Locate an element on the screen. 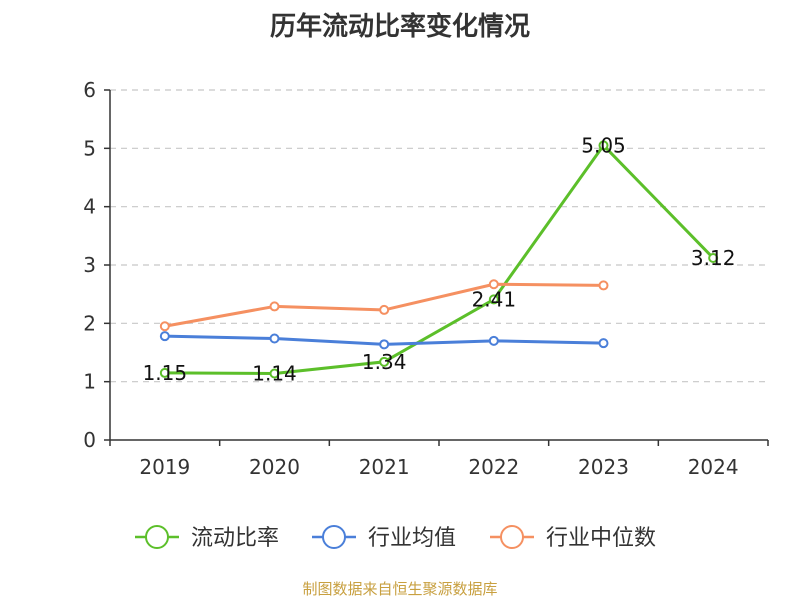 The image size is (800, 600). x-tick-label: 2019 is located at coordinates (164, 467).